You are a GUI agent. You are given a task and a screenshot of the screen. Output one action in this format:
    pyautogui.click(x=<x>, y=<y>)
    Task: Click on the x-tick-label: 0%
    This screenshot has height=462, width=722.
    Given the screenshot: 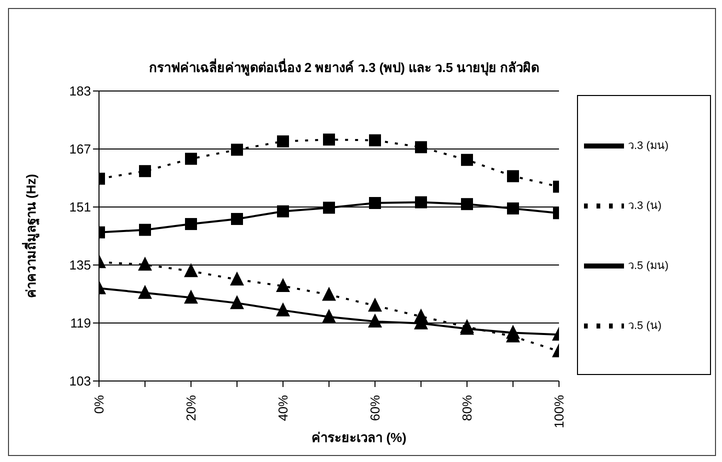 What is the action you would take?
    pyautogui.click(x=99, y=404)
    